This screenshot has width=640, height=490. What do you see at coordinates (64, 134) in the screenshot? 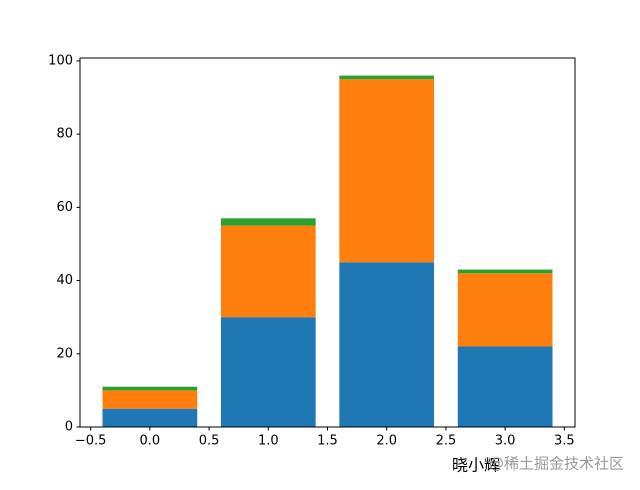
I see `y-tick-label: 80` at bounding box center [64, 134].